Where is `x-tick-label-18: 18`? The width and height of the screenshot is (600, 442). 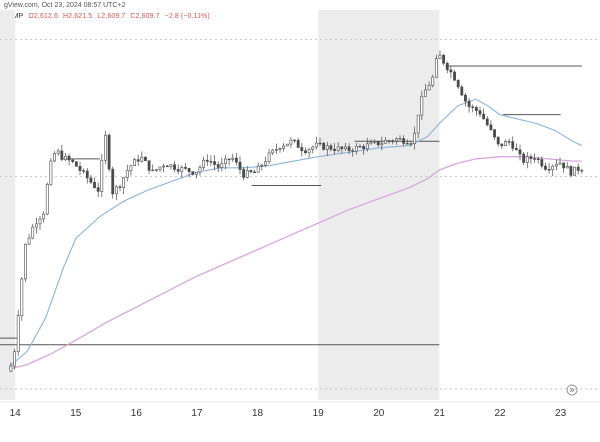 x-tick-label-18: 18 is located at coordinates (258, 413).